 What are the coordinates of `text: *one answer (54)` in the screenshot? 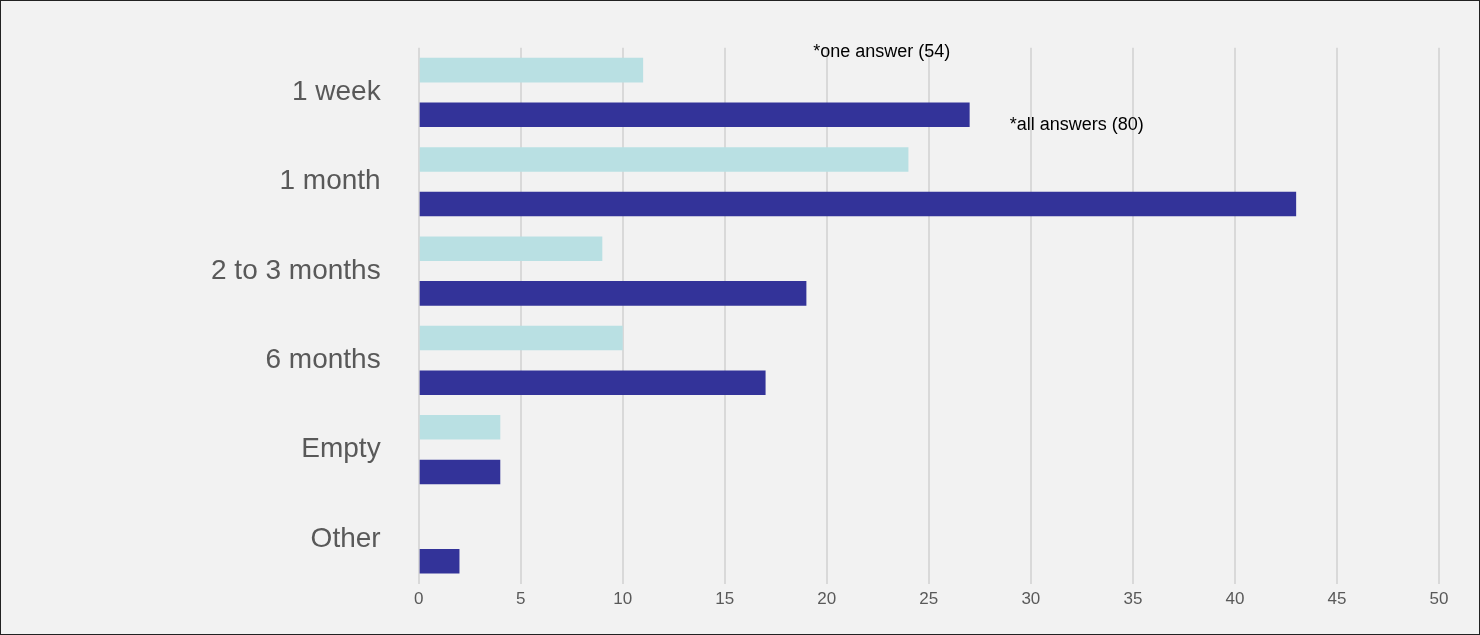 It's located at (882, 51).